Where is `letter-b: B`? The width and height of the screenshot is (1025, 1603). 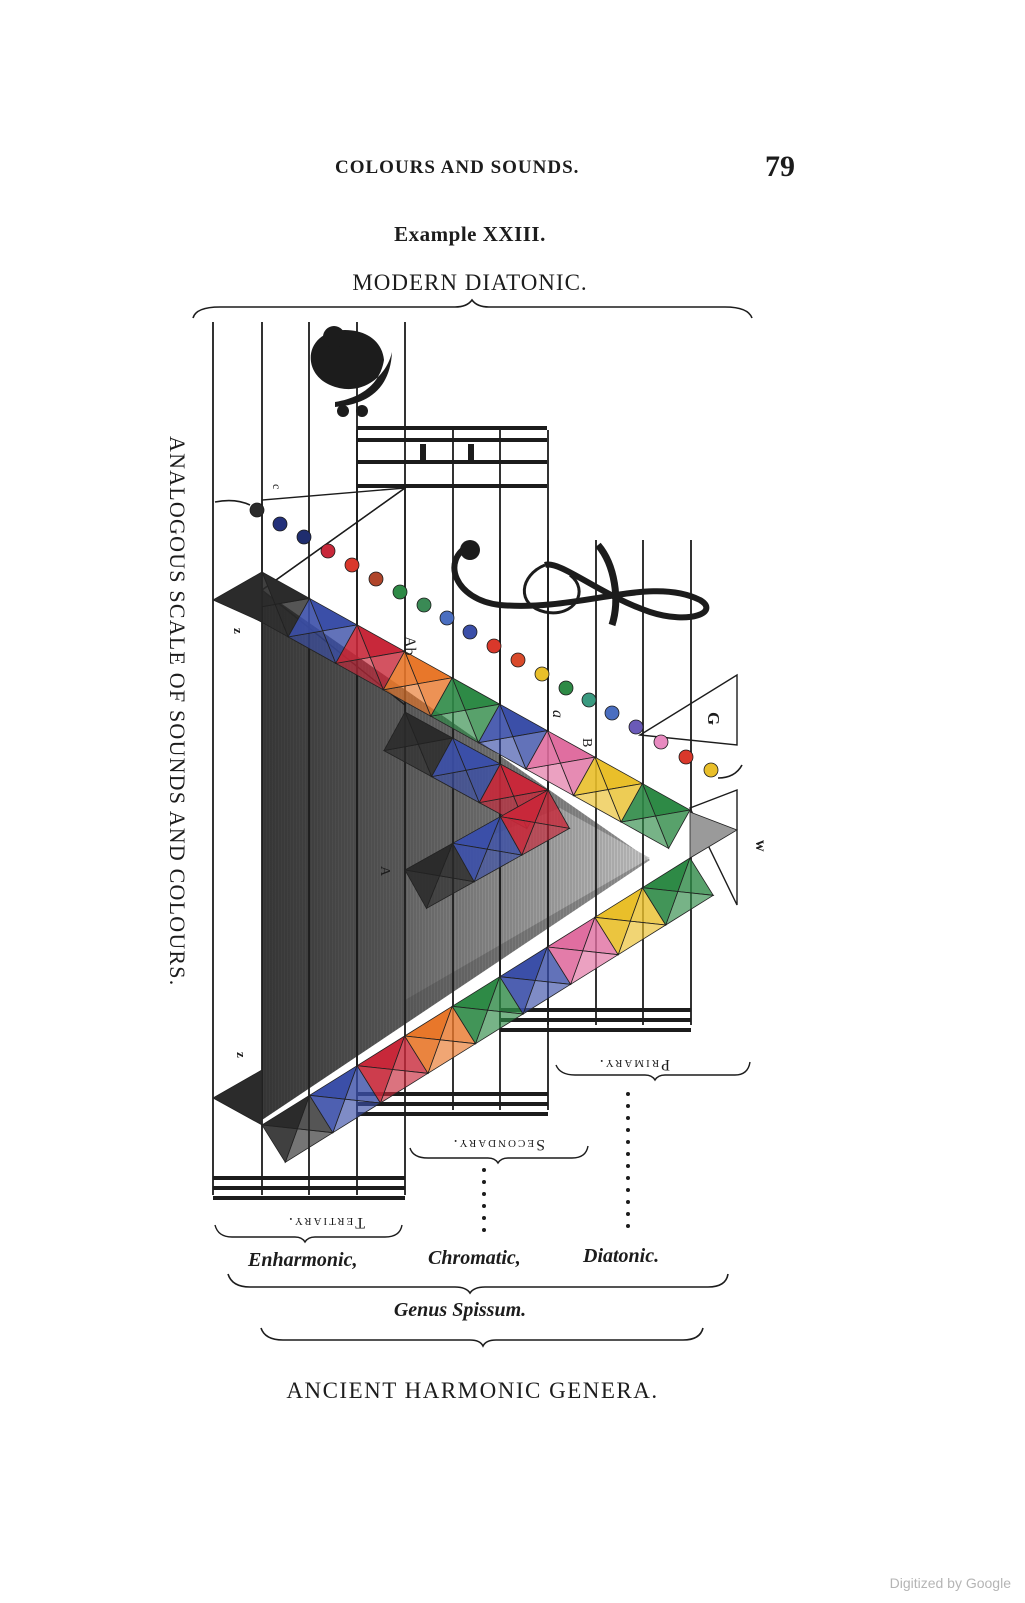 letter-b: B is located at coordinates (586, 742).